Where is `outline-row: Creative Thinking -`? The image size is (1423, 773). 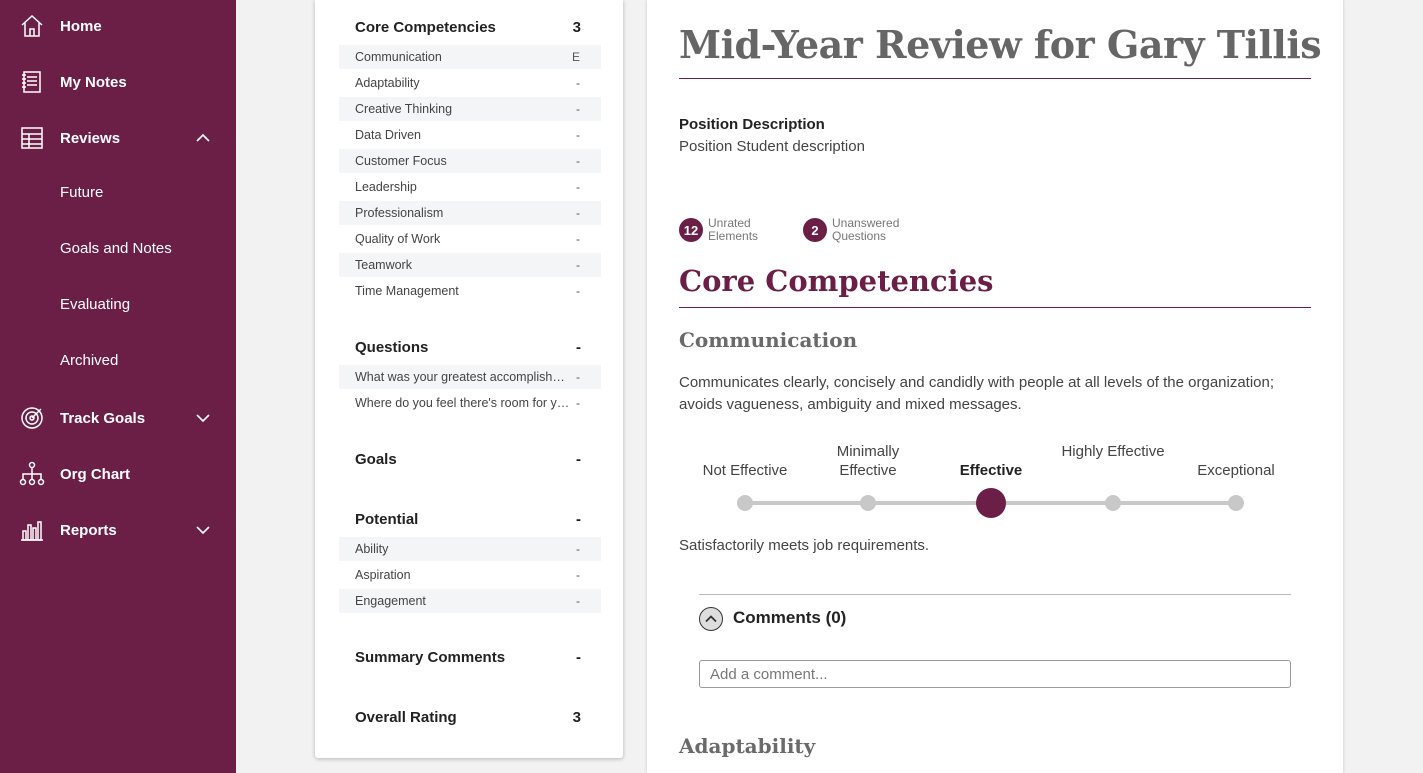
outline-row: Creative Thinking - is located at coordinates (470, 109).